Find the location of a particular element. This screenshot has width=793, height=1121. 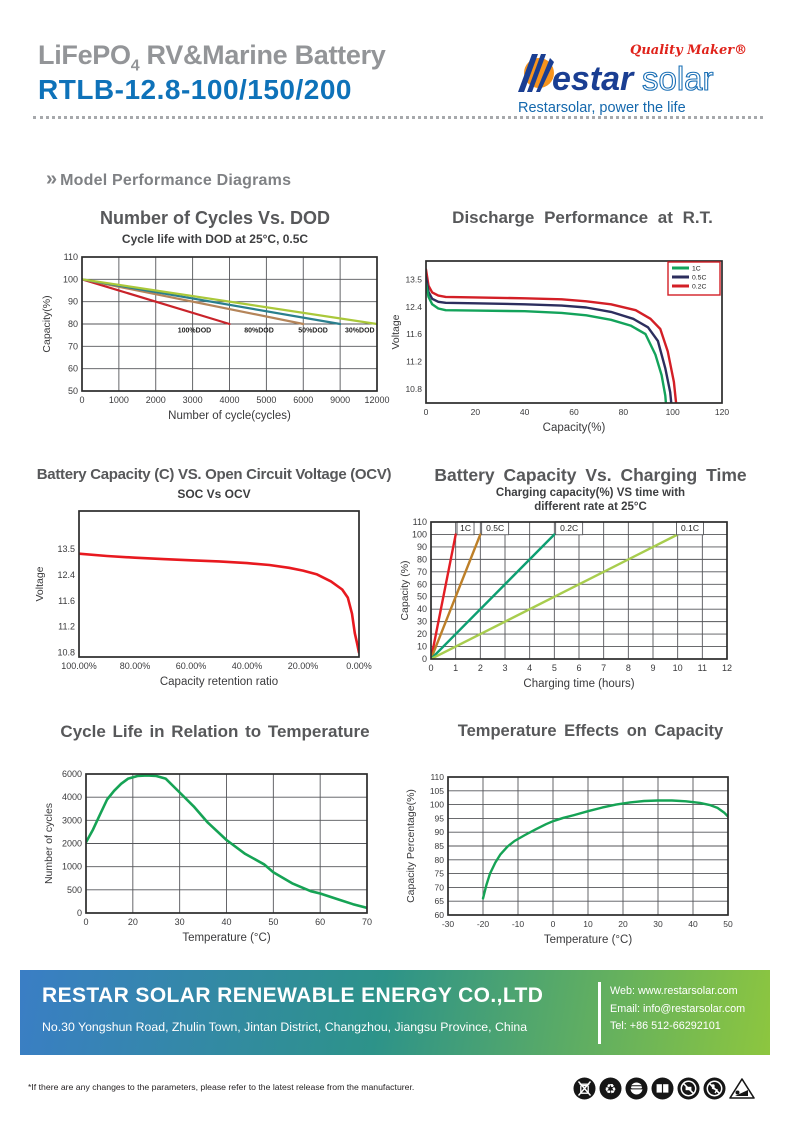

svg-text: -30 is located at coordinates (448, 924).